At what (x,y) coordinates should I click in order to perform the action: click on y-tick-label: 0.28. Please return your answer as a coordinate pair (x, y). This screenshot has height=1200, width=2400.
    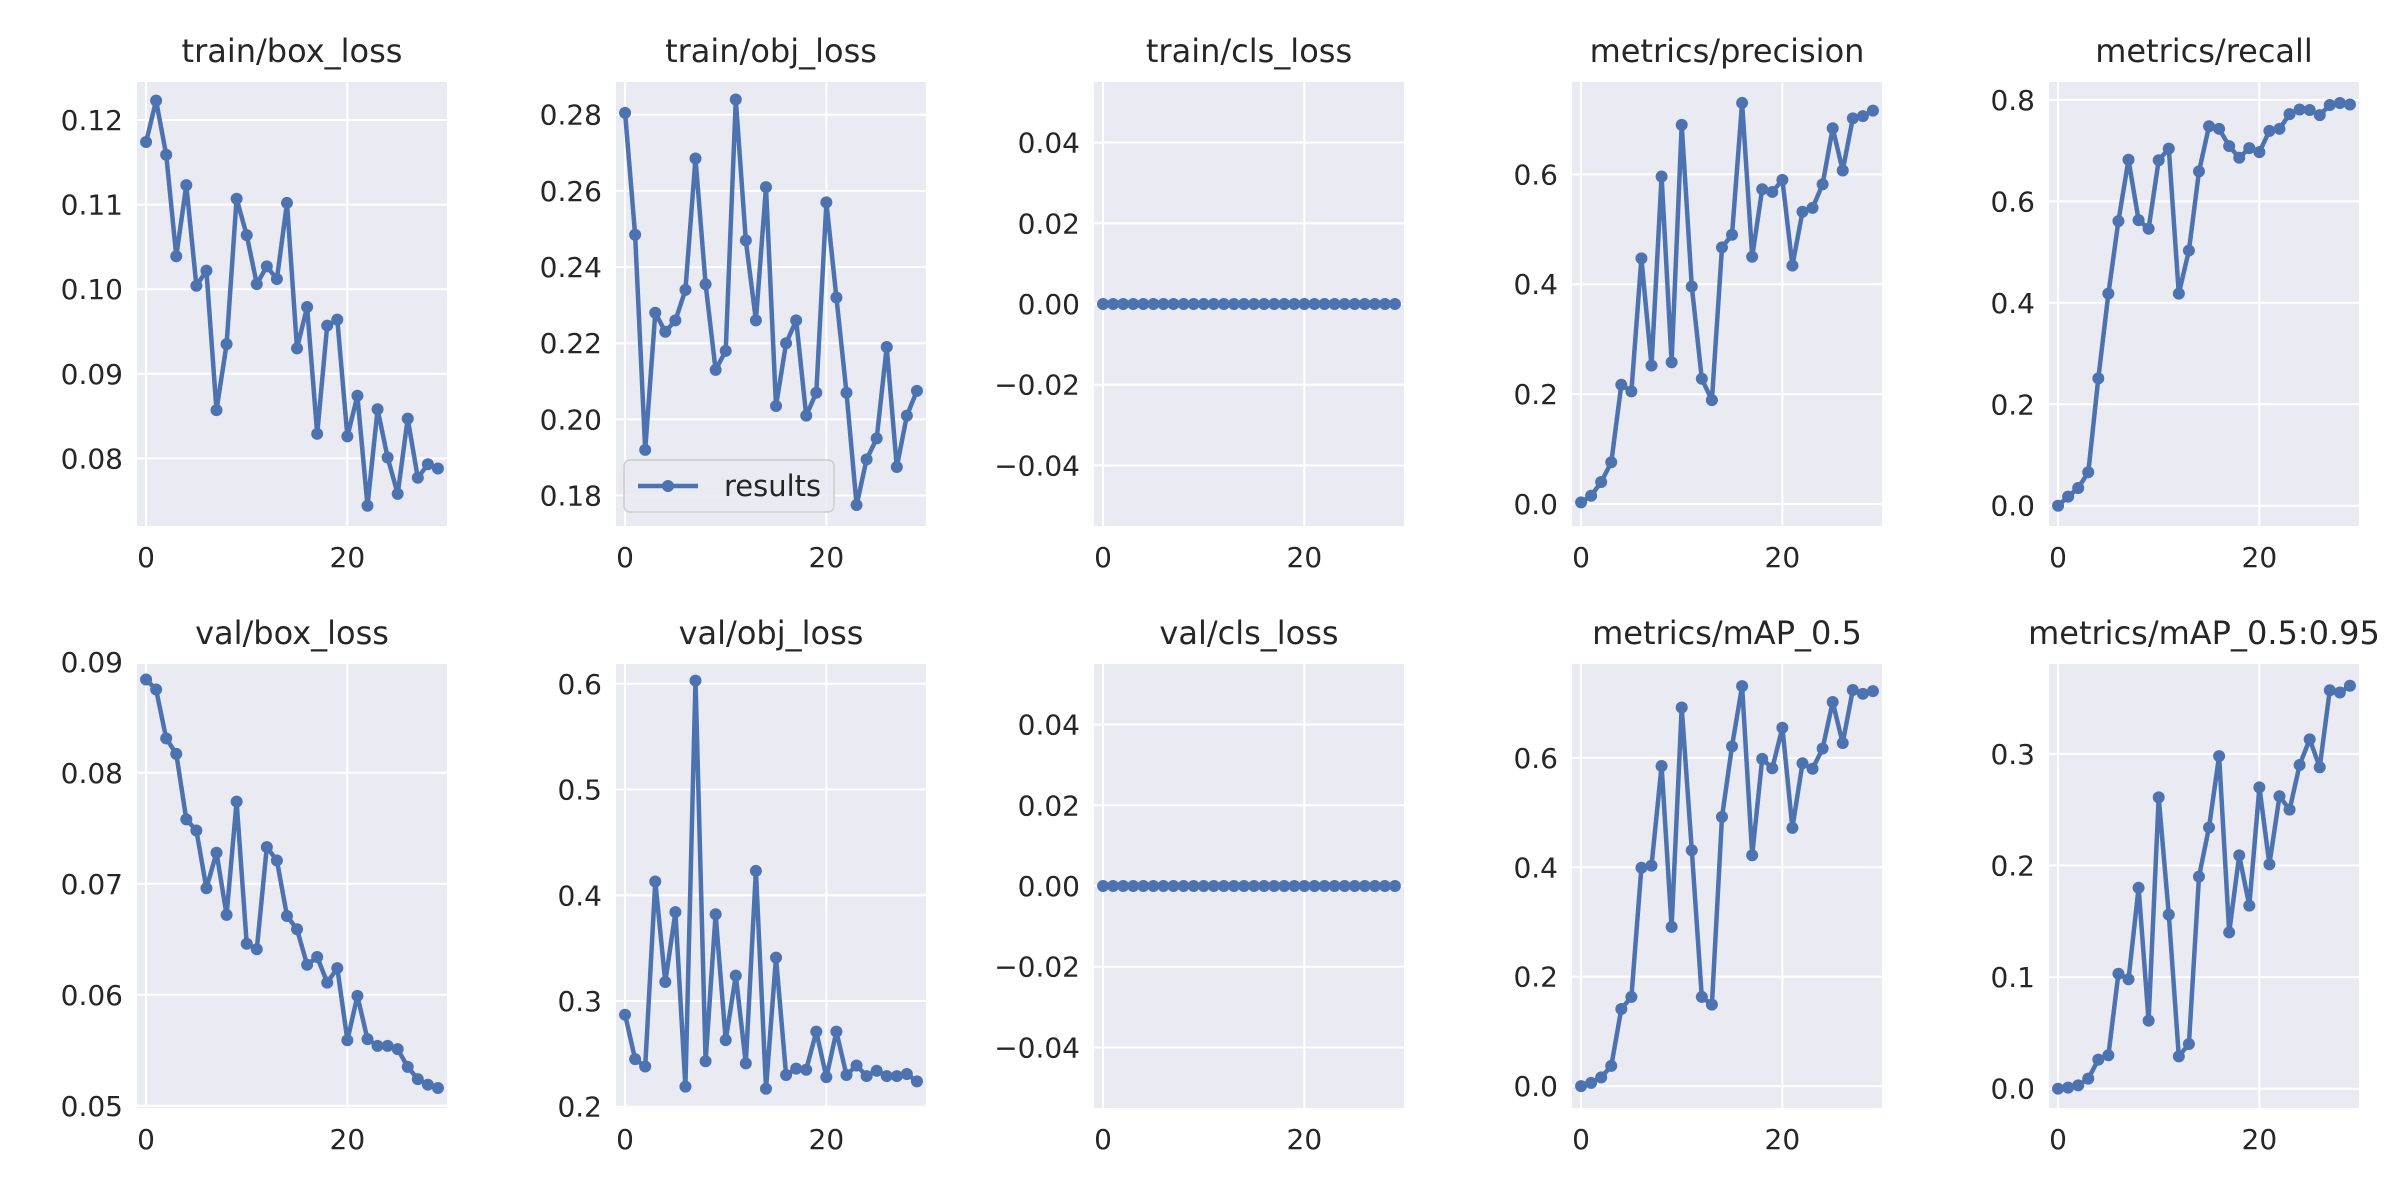
    Looking at the image, I should click on (571, 115).